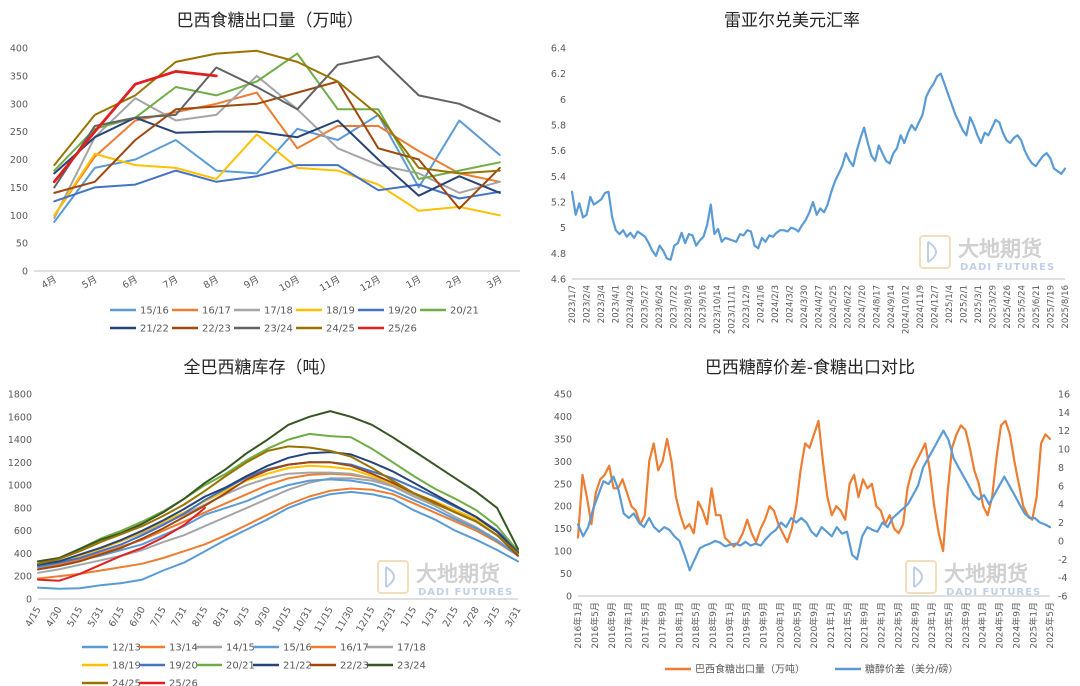  I want to click on x-tick-label: 2025/2/1, so click(964, 304).